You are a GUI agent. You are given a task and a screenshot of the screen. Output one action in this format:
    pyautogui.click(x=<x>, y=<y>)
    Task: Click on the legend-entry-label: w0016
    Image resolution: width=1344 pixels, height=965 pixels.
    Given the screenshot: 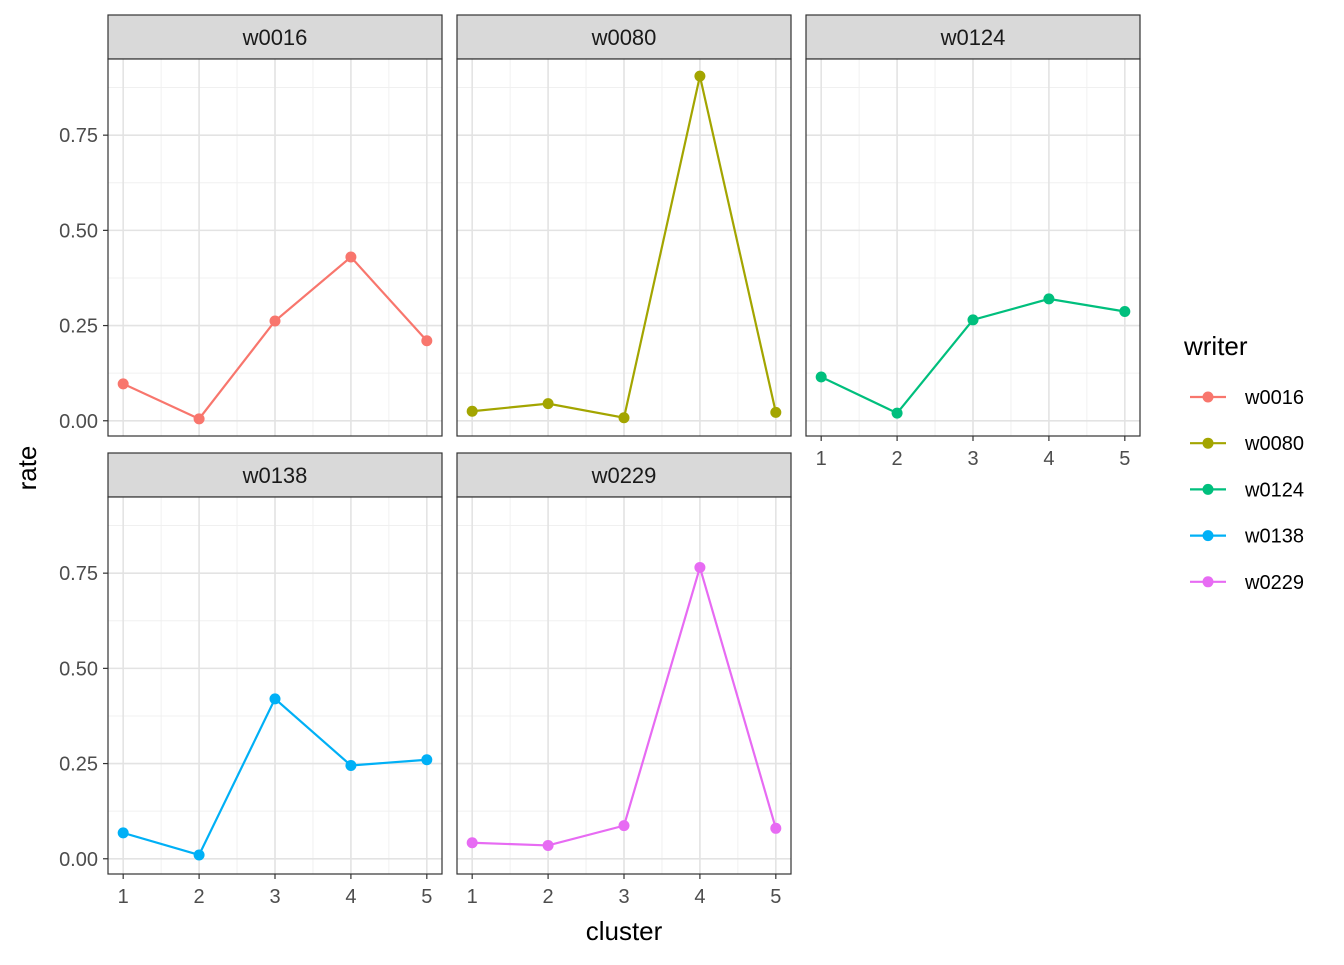 What is the action you would take?
    pyautogui.click(x=1274, y=398)
    